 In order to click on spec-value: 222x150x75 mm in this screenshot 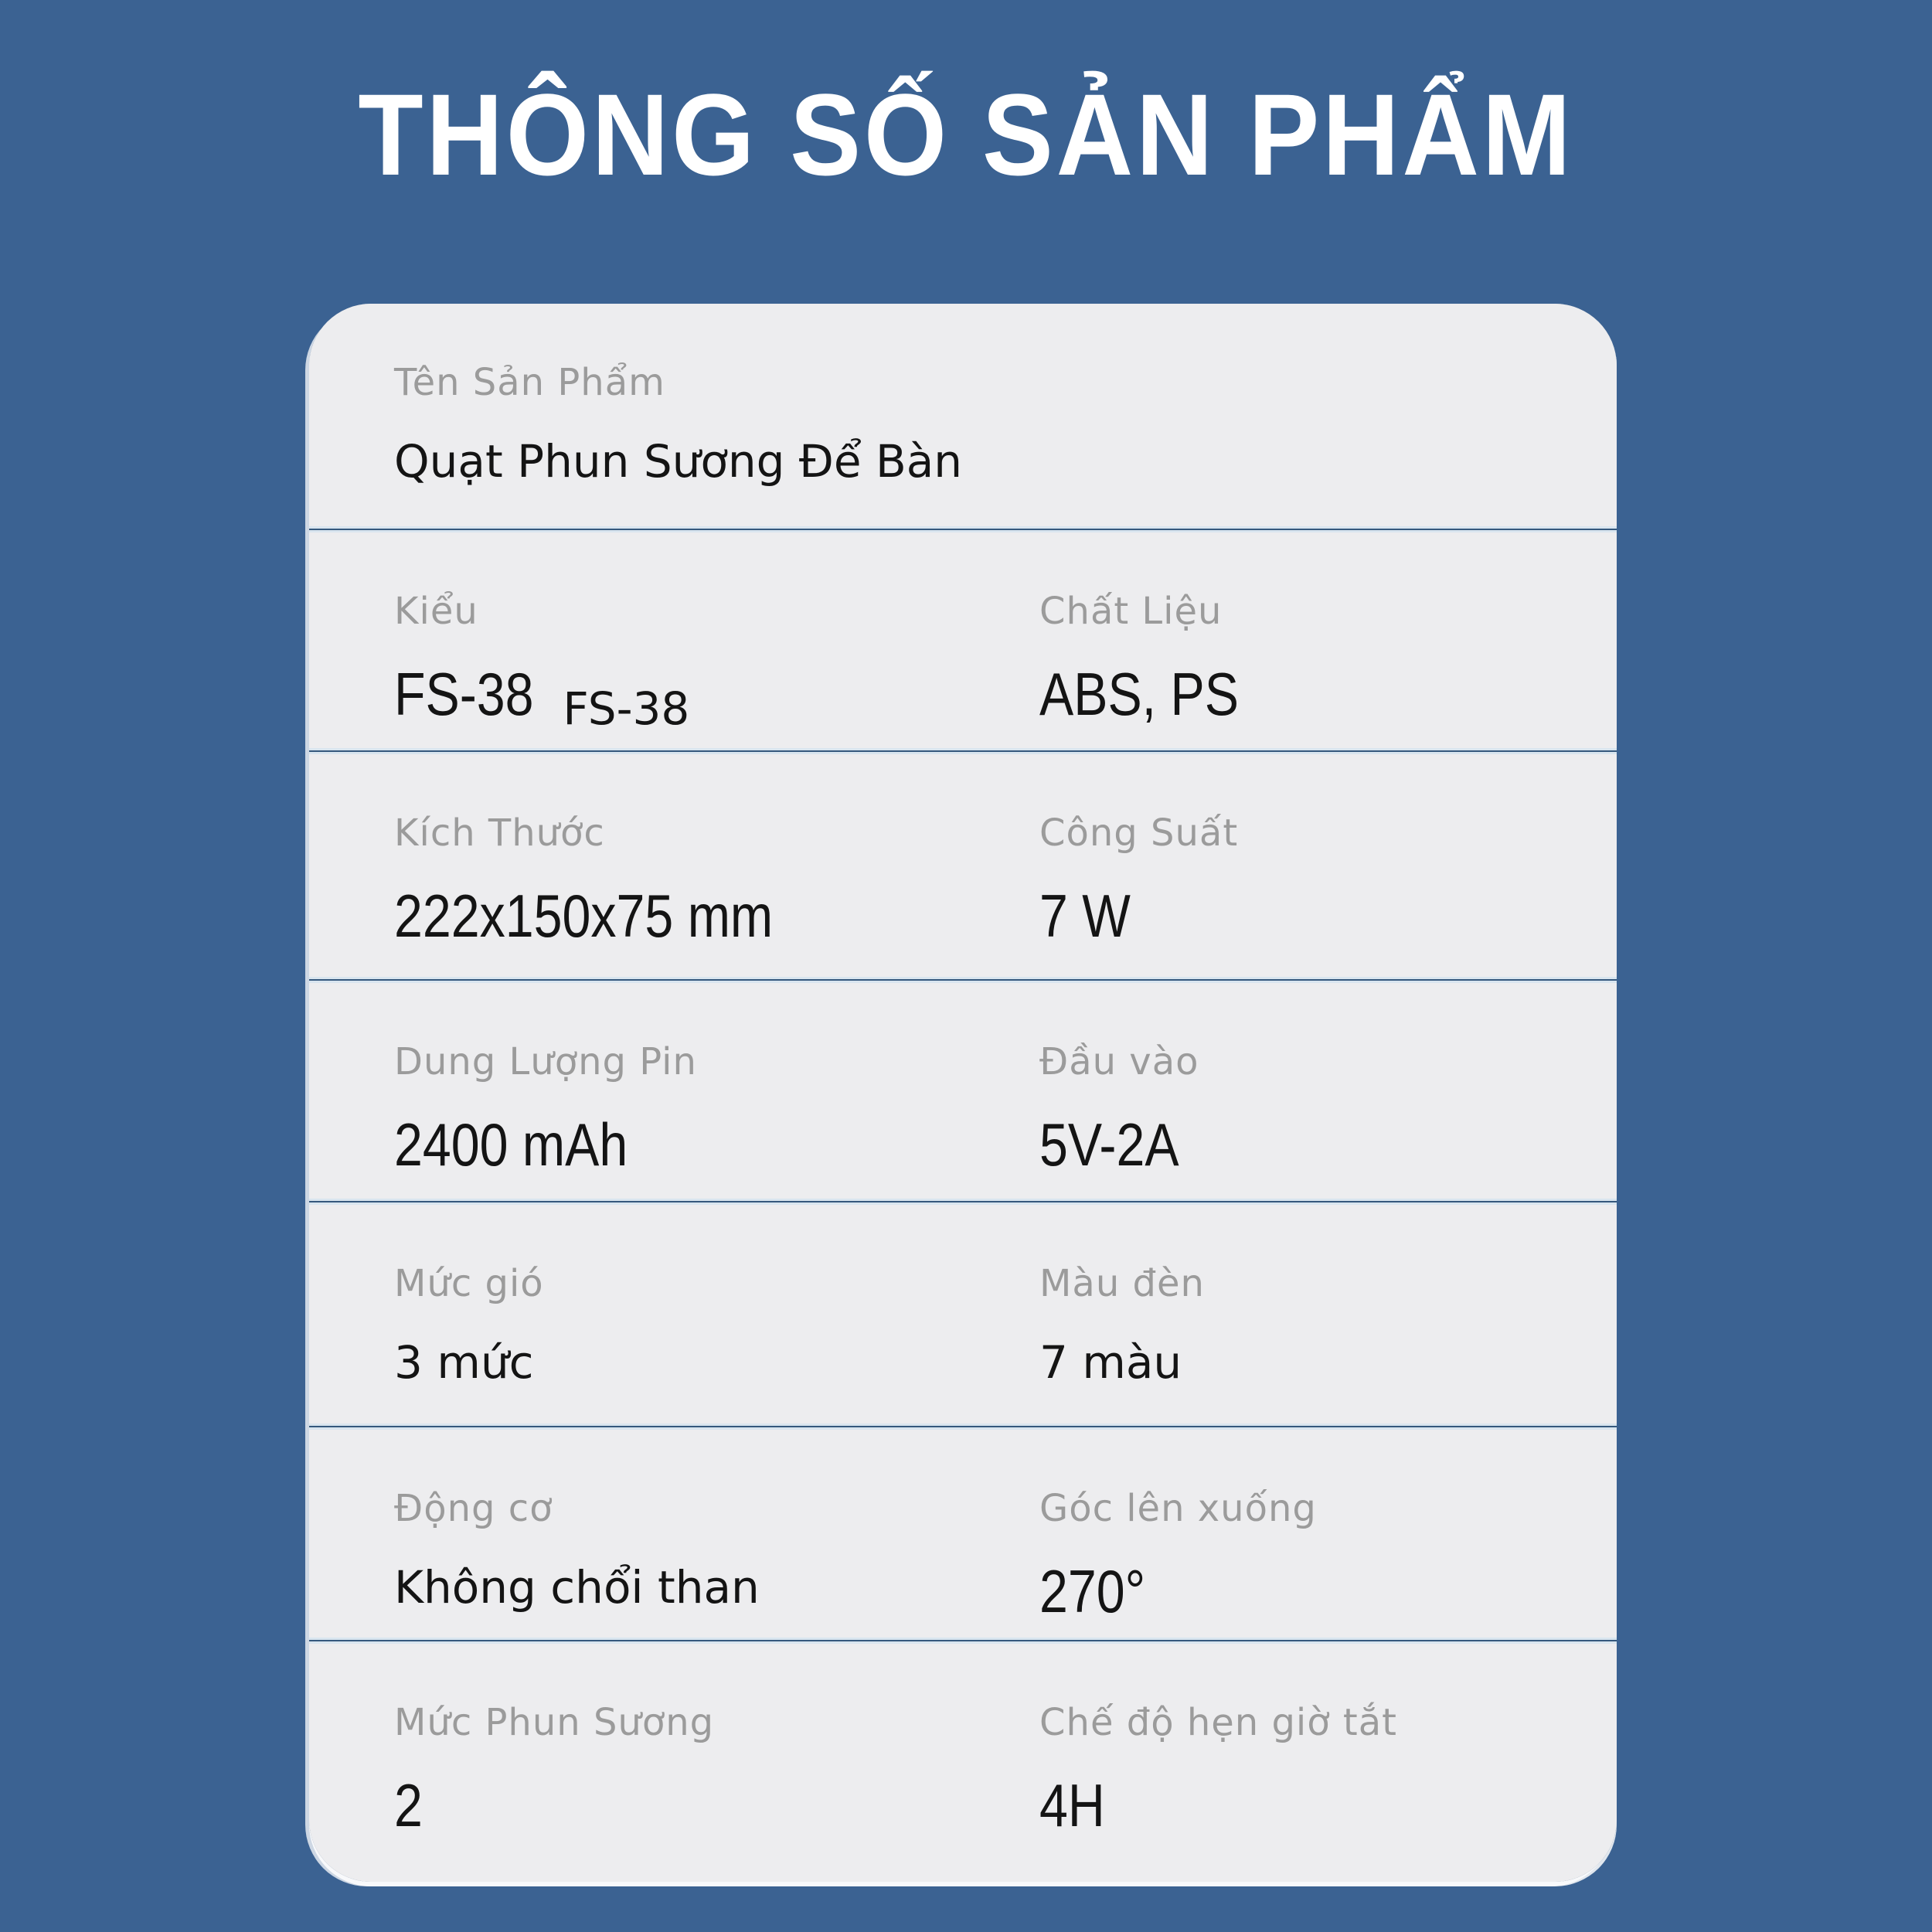, I will do `click(716, 918)`.